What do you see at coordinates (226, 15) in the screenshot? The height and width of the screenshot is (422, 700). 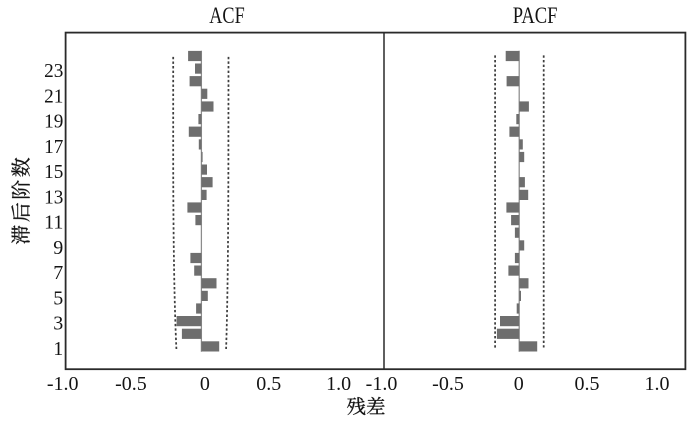 I see `svg-text: ACF` at bounding box center [226, 15].